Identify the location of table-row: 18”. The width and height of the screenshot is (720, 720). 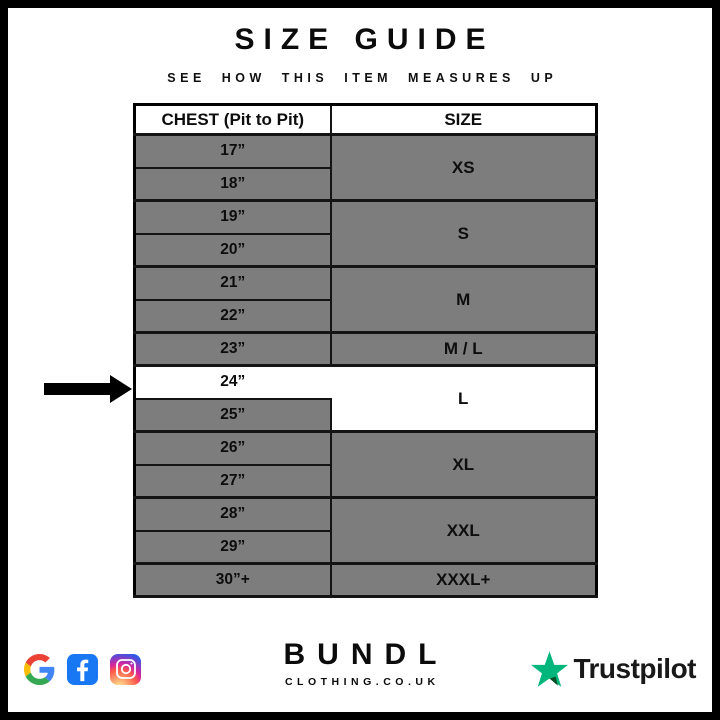
(365, 184).